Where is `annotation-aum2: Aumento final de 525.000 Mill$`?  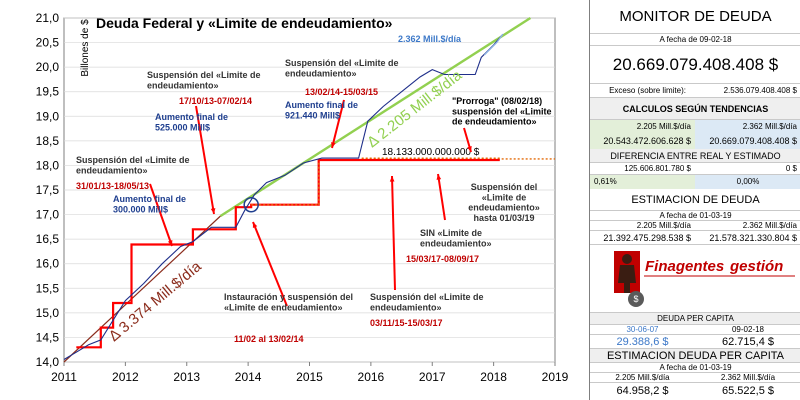 annotation-aum2: Aumento final de 525.000 Mill$ is located at coordinates (191, 122).